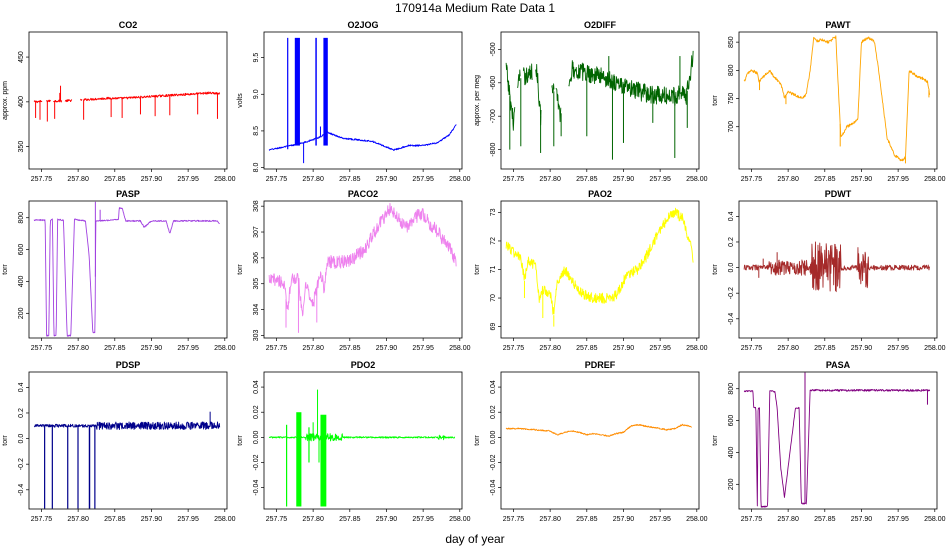 Image resolution: width=950 pixels, height=550 pixels. I want to click on y-tick-label: 307, so click(256, 232).